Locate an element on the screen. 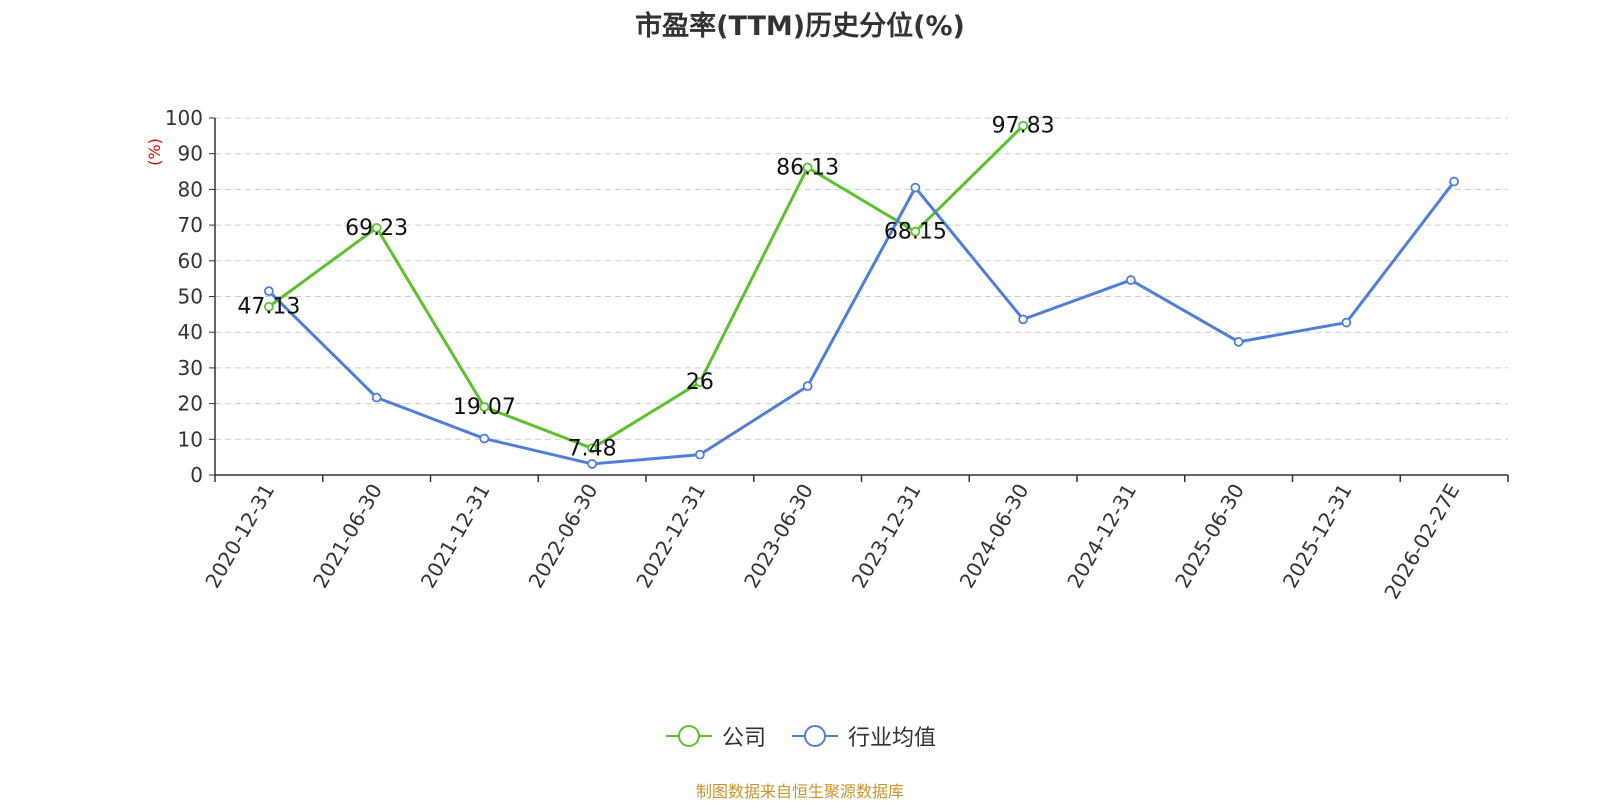  y-tick-label: 0 is located at coordinates (196, 475).